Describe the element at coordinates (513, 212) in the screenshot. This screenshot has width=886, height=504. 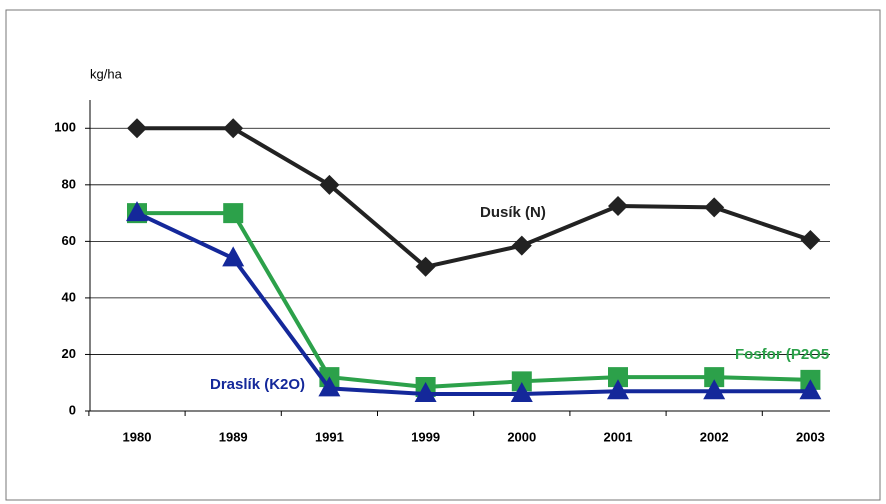
I see `series-label: Dusík (N)` at that location.